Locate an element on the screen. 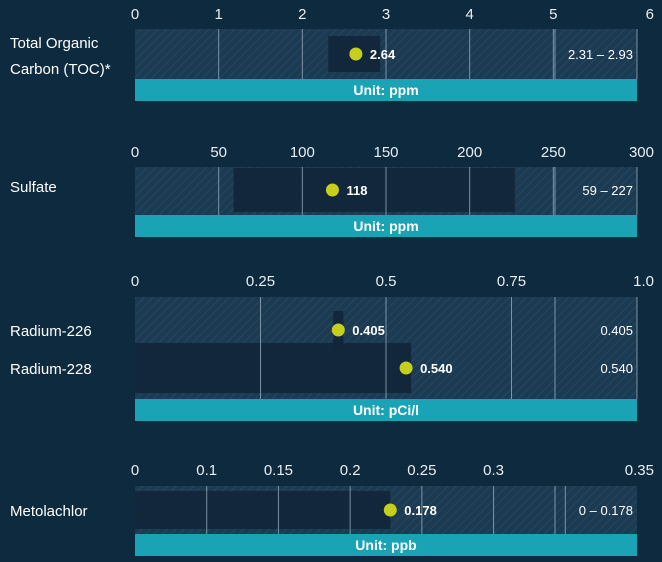 Image resolution: width=662 pixels, height=562 pixels. row-label: Radium-228 is located at coordinates (51, 369).